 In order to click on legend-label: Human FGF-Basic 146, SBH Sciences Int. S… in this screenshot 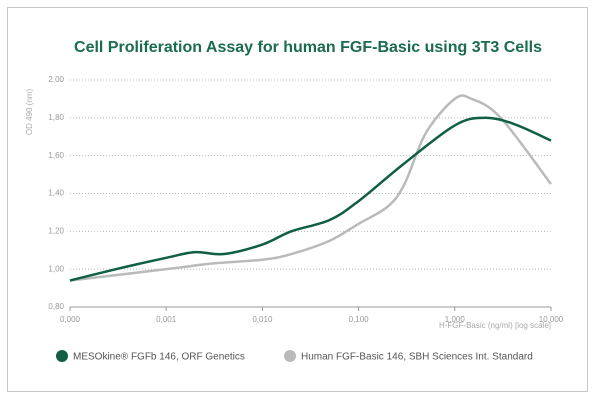, I will do `click(417, 357)`.